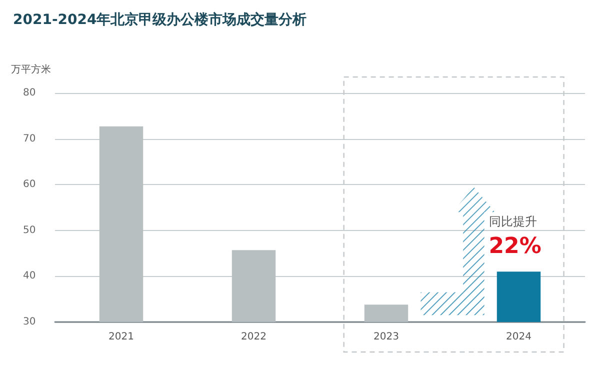 The image size is (600, 368). I want to click on annotation: 同比提升, so click(512, 221).